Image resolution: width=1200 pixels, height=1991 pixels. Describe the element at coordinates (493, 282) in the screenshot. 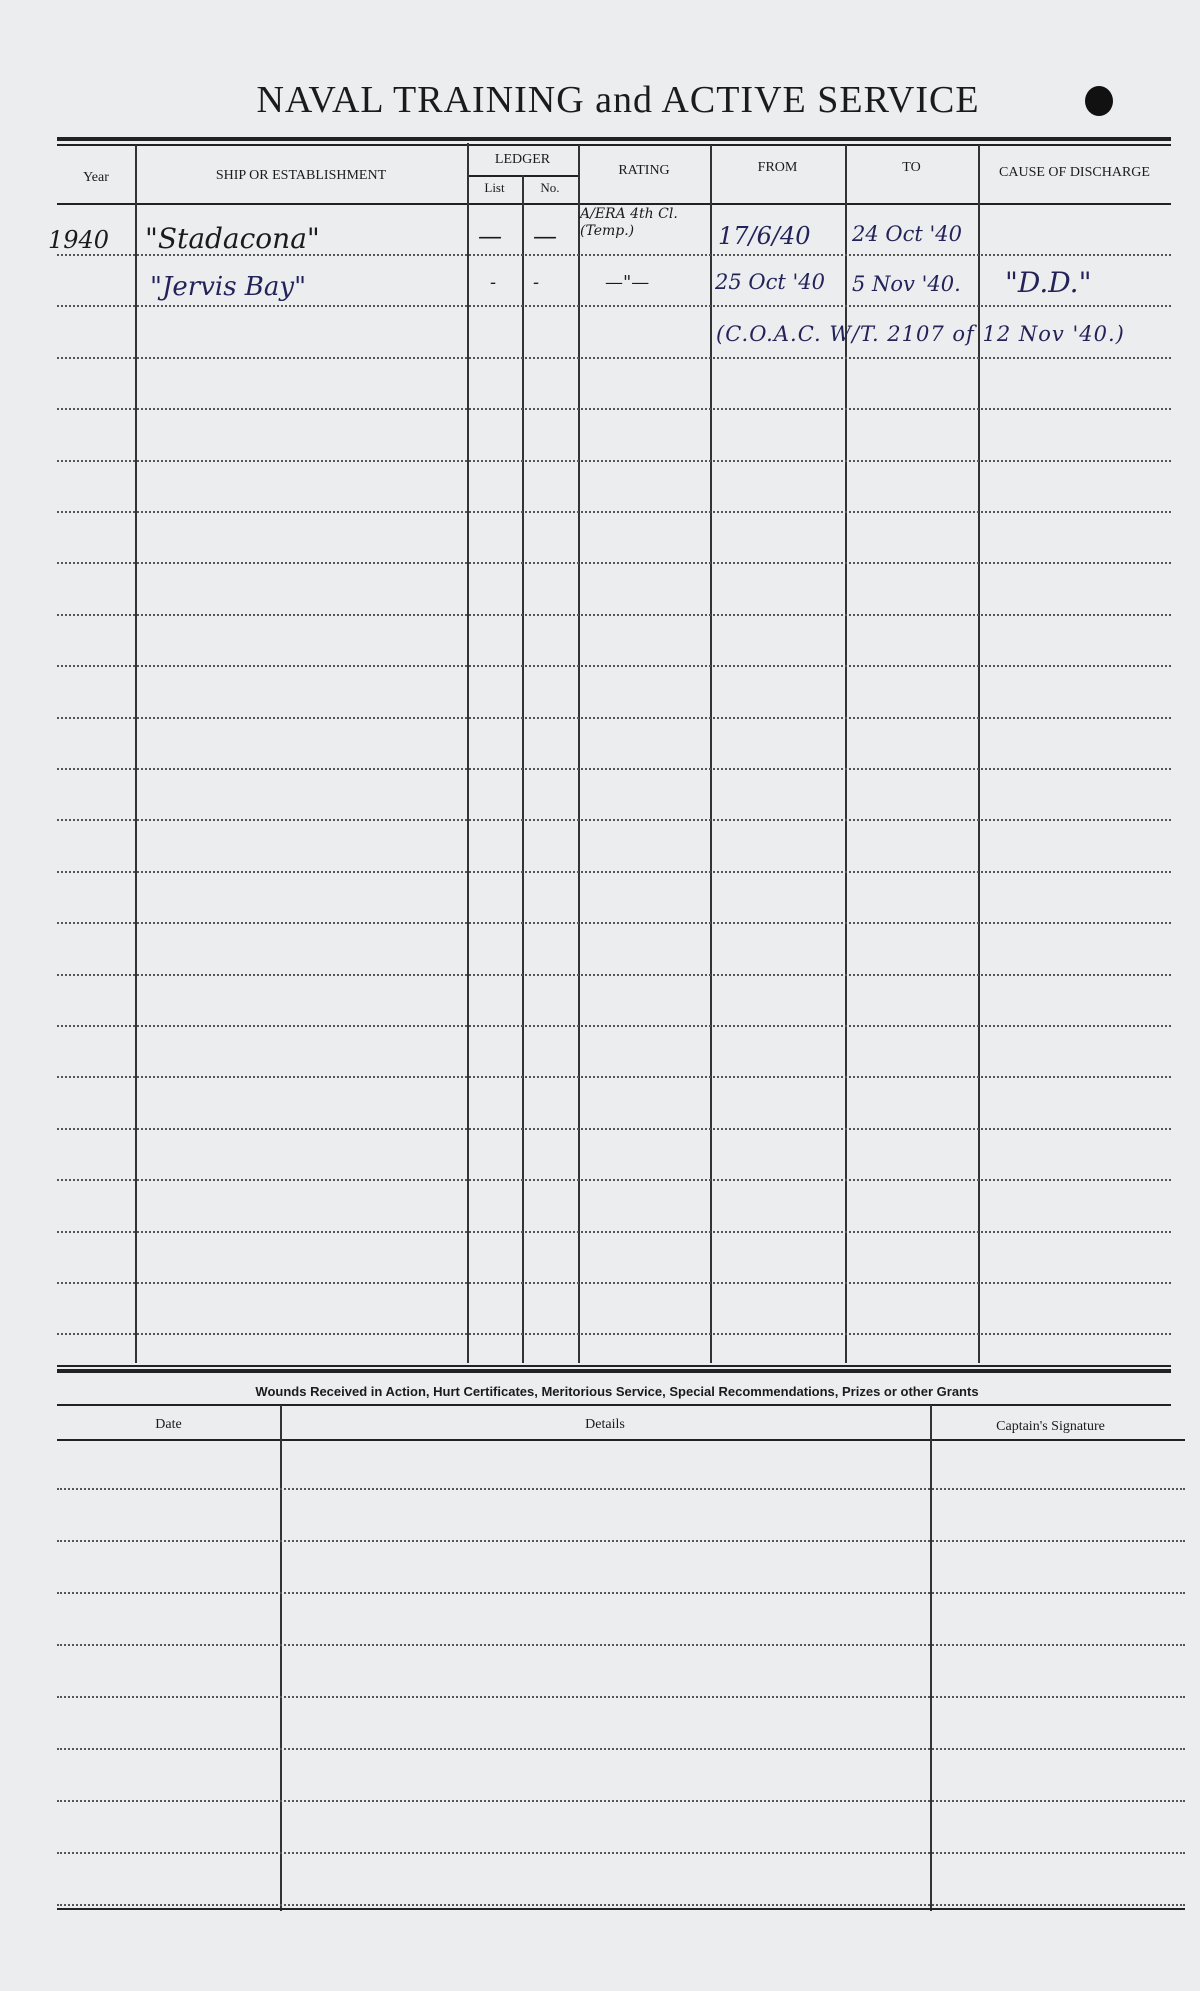

I see `entry-2-list: -` at that location.